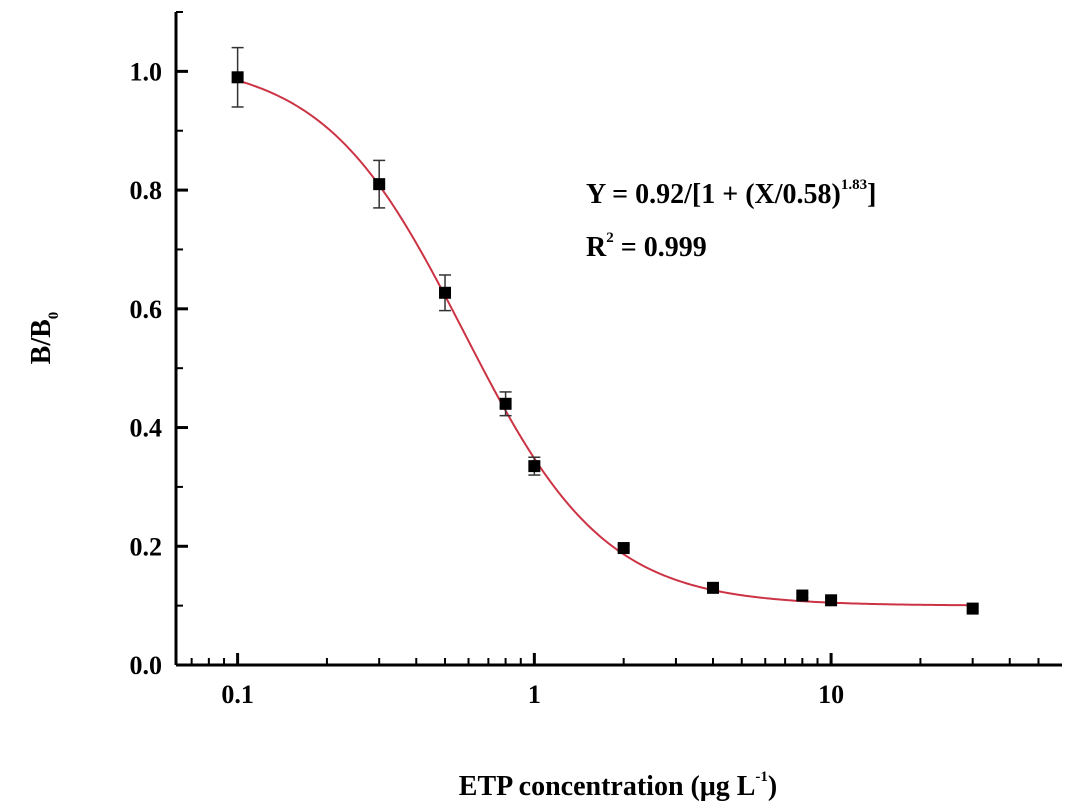  Describe the element at coordinates (159, 345) in the screenshot. I see `y-ticks: 0.0 0.2 0.4 0.6 0.8 1.0` at that location.